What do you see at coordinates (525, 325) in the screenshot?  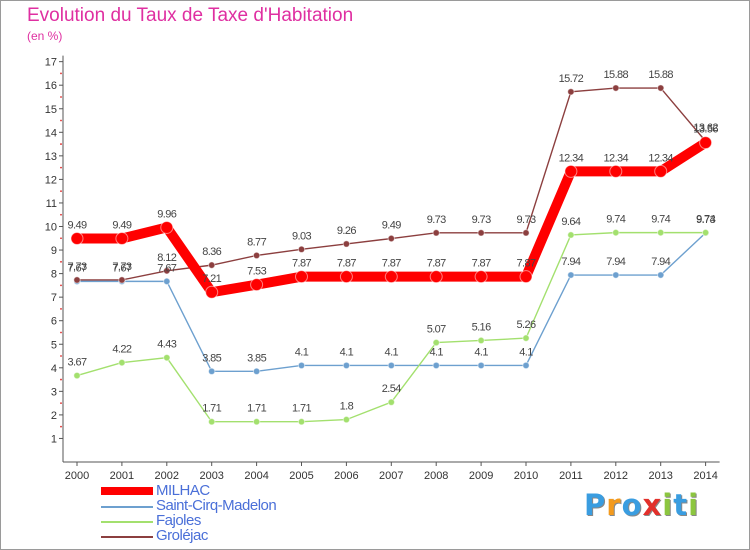 I see `data-label: 5.26` at bounding box center [525, 325].